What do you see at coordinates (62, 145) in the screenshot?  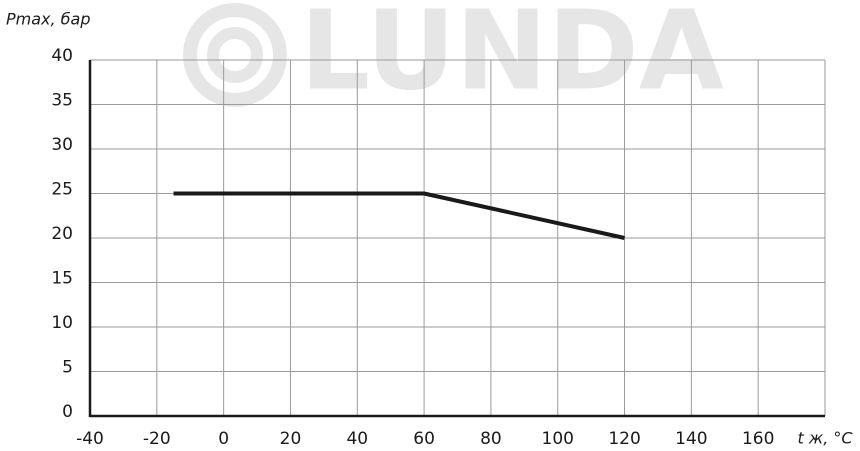 I see `y-tick-label: 30` at bounding box center [62, 145].